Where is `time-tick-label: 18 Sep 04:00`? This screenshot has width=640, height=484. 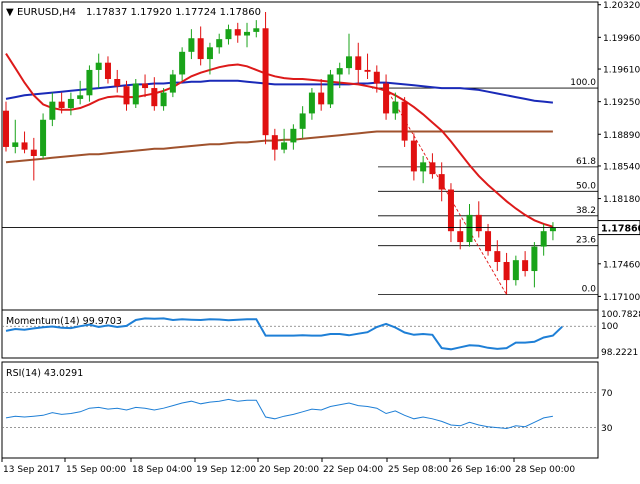 time-tick-label: 18 Sep 04:00 is located at coordinates (162, 470).